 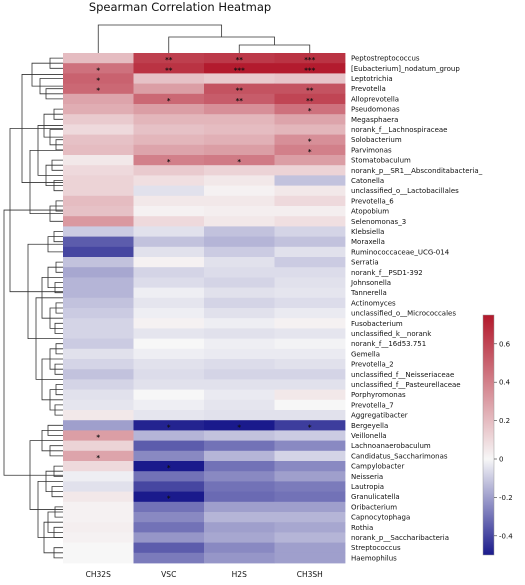 What do you see at coordinates (374, 120) in the screenshot?
I see `row-label: Megasphaera` at bounding box center [374, 120].